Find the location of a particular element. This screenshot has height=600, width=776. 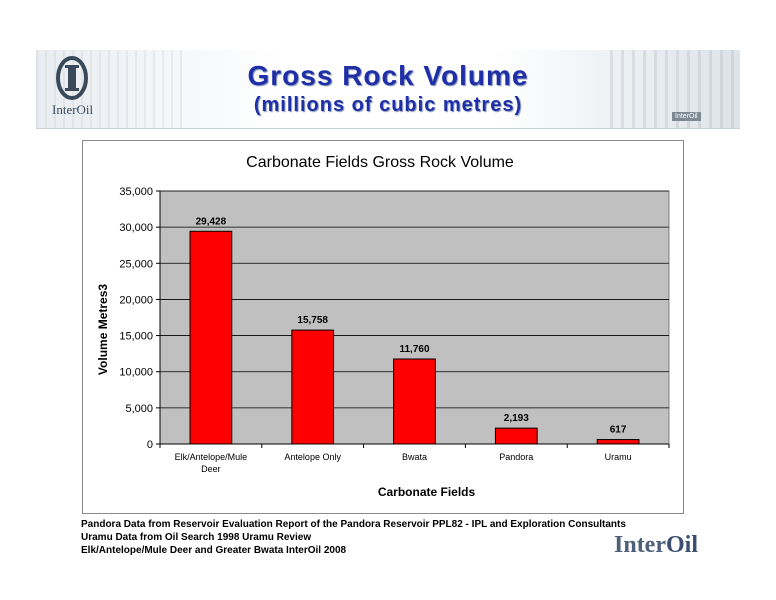

x-axis-label: Carbonate Fields is located at coordinates (427, 492).